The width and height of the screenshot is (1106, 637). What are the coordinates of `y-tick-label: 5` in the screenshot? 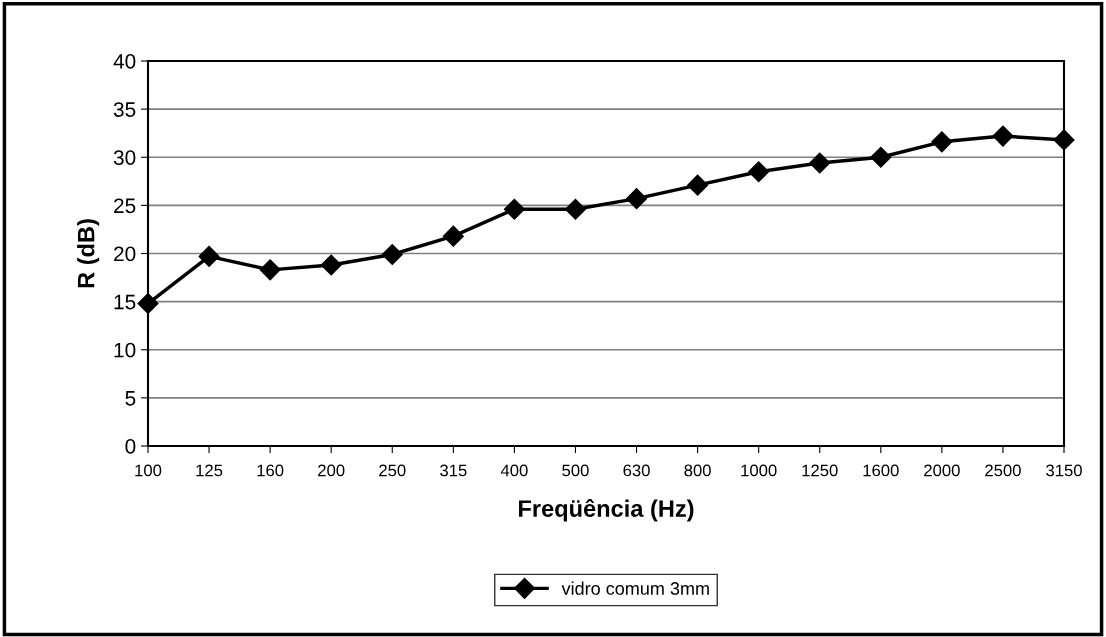 It's located at (130, 398).